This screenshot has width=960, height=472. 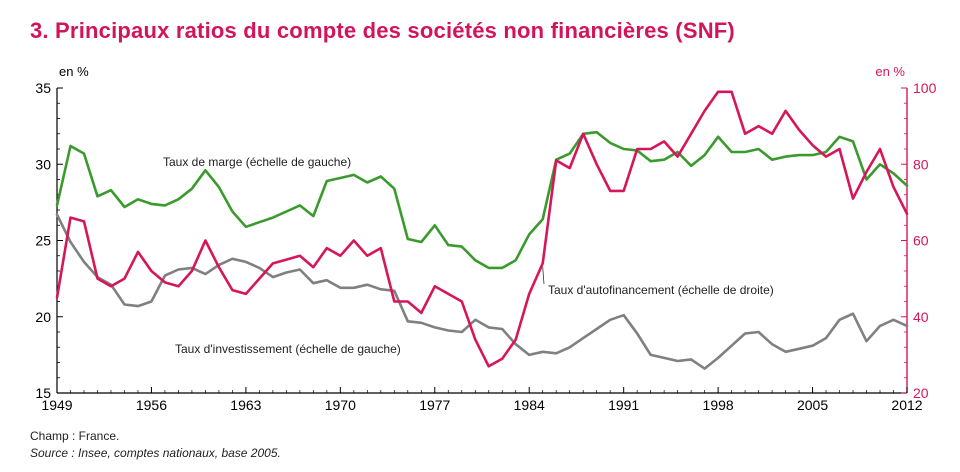 I want to click on x-tick-label: 1963, so click(x=245, y=405).